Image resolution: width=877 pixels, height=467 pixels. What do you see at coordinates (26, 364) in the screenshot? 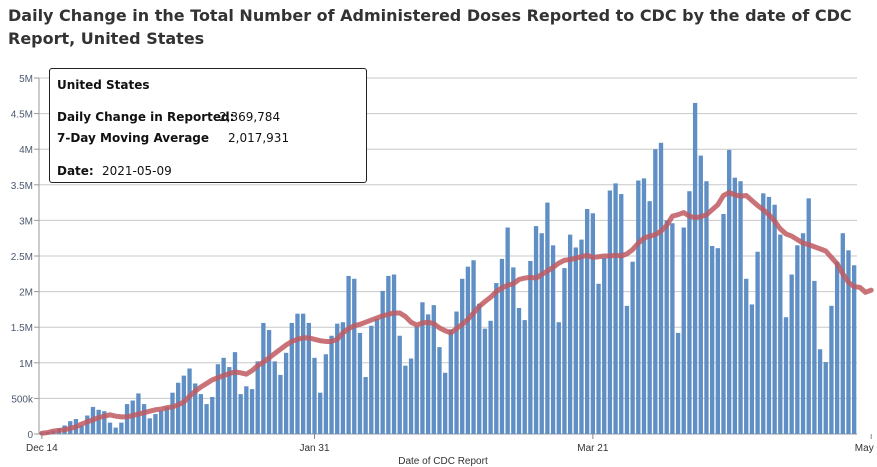
I see `y-tick-label: 1M` at bounding box center [26, 364].